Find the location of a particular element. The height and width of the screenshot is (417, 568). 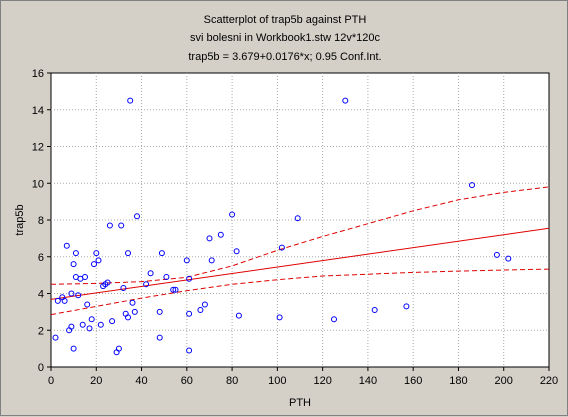

x-tick-label: 80 is located at coordinates (232, 381).